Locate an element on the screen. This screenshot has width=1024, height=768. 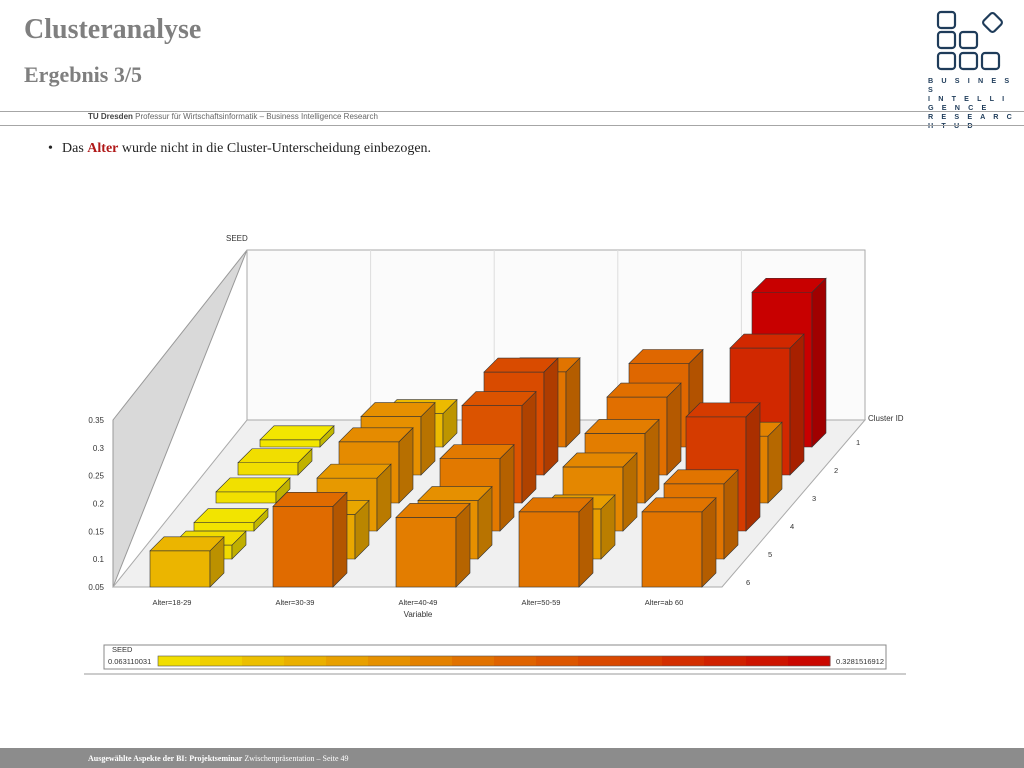
x-tick-label: Alter=40-49 is located at coordinates (418, 602).